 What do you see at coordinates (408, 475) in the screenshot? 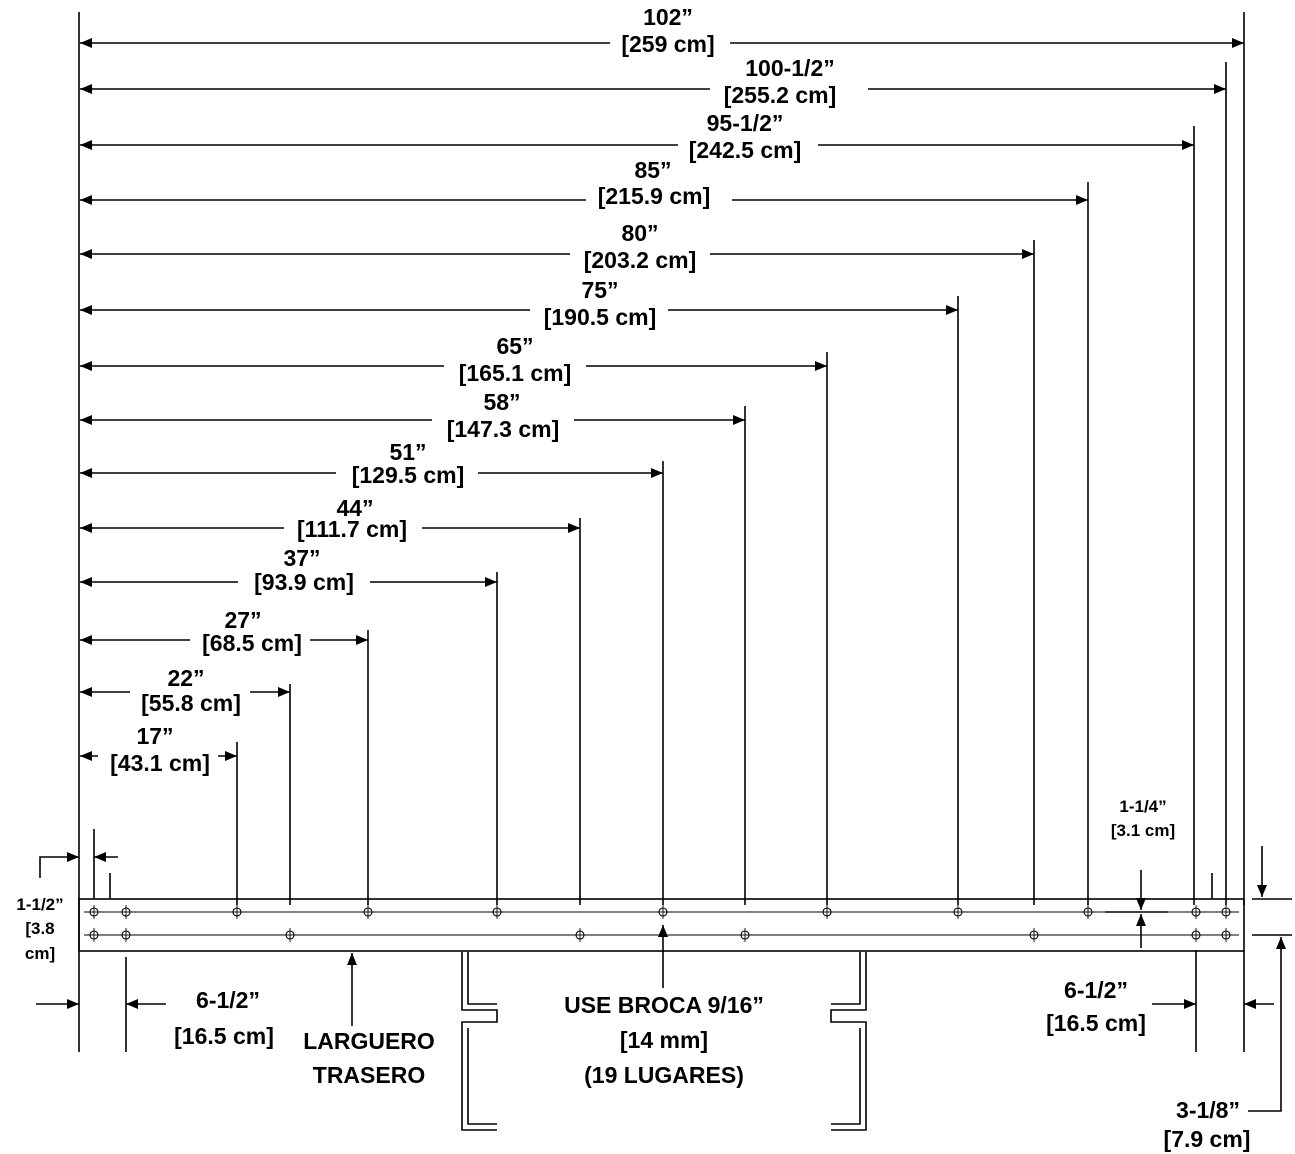
I see `dim-label-cm: [129.5 cm]` at bounding box center [408, 475].